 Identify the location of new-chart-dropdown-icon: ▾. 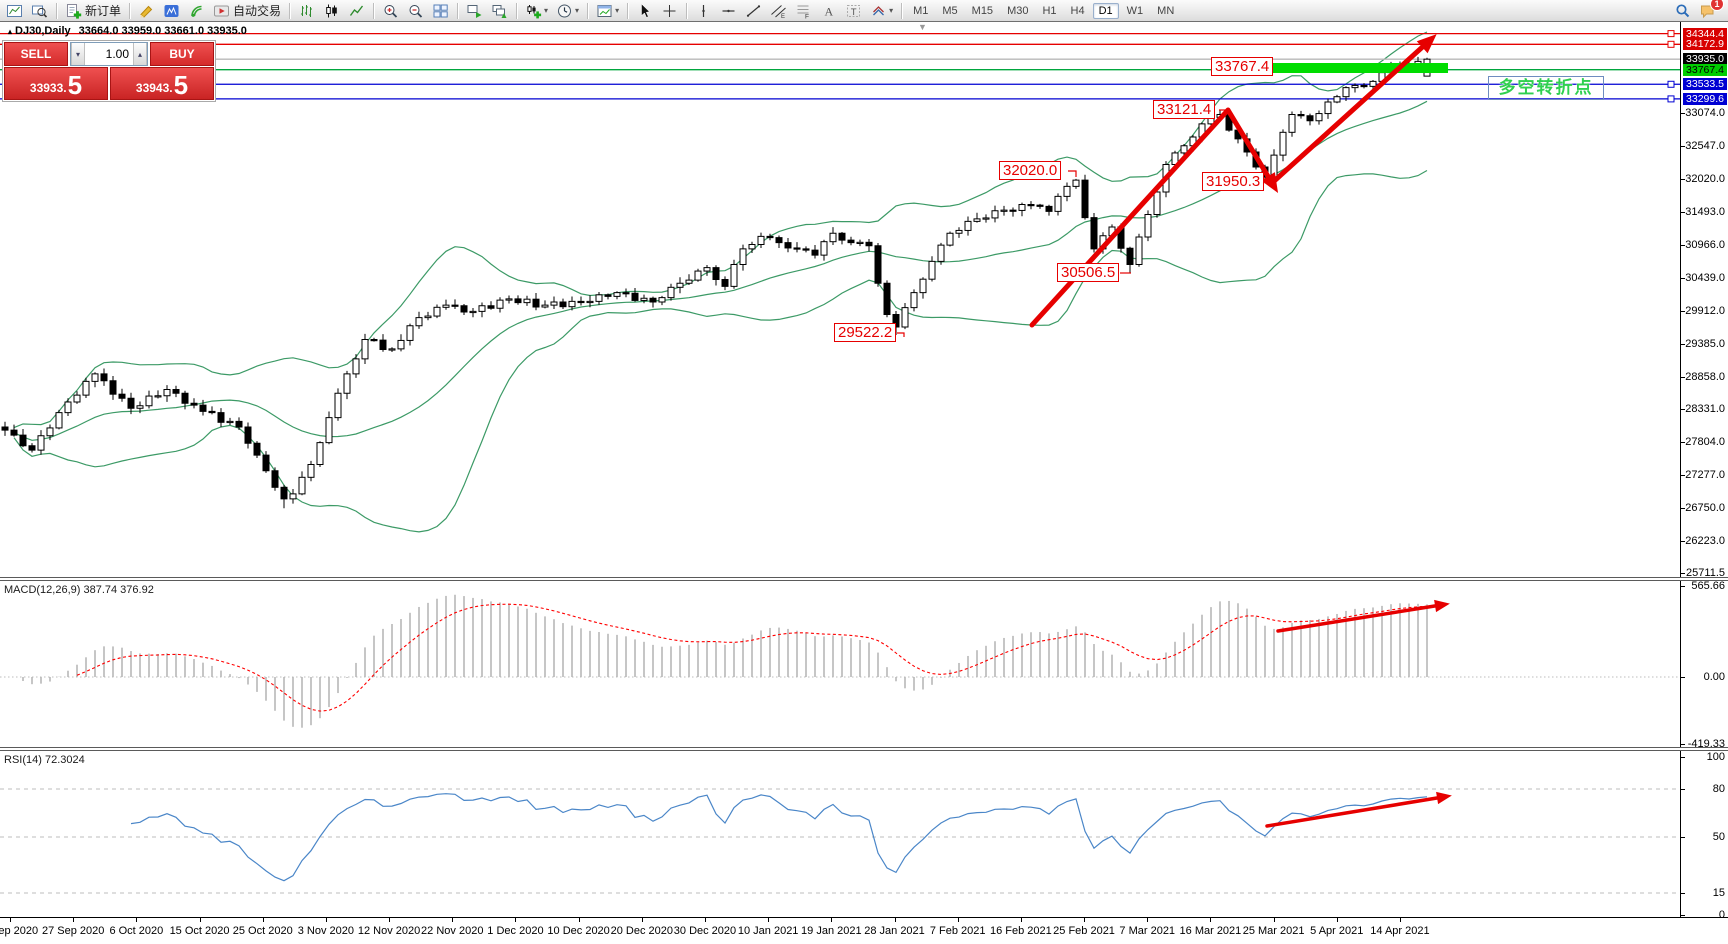
(546, 10).